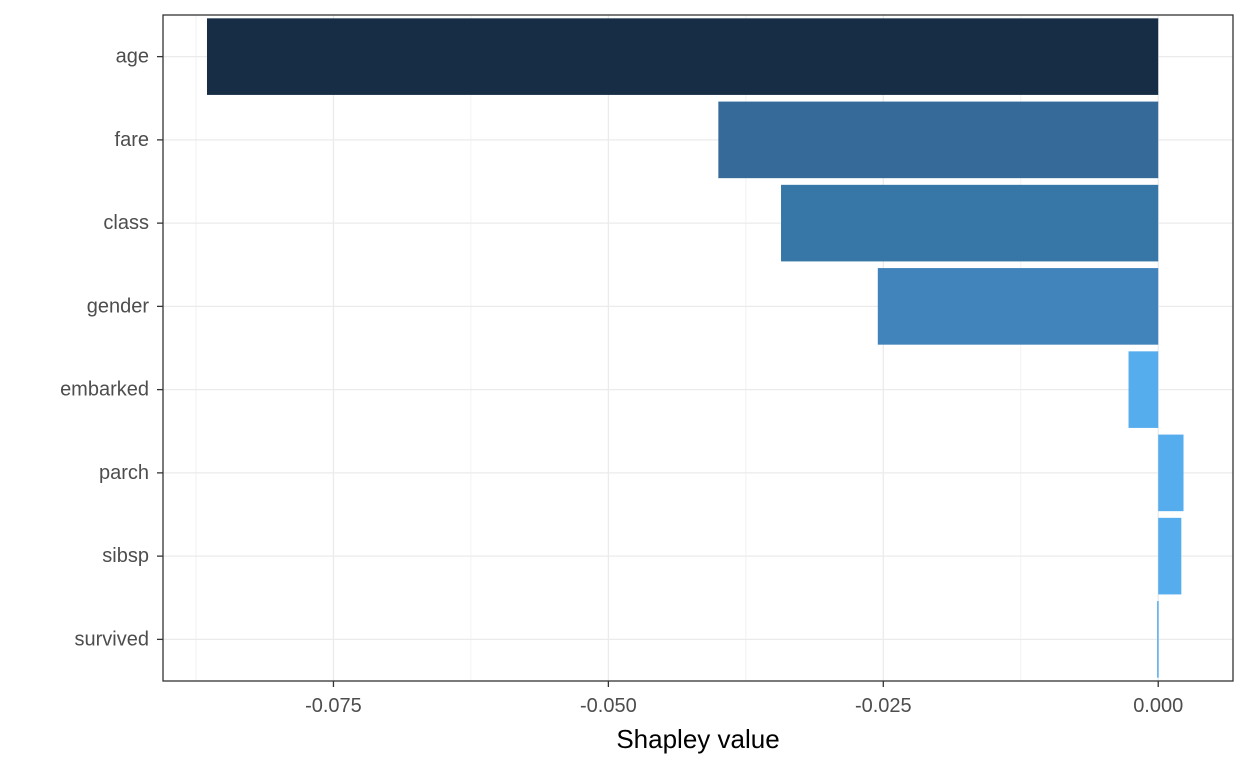 The image size is (1248, 773). What do you see at coordinates (104, 390) in the screenshot?
I see `y-tick-label: embarked` at bounding box center [104, 390].